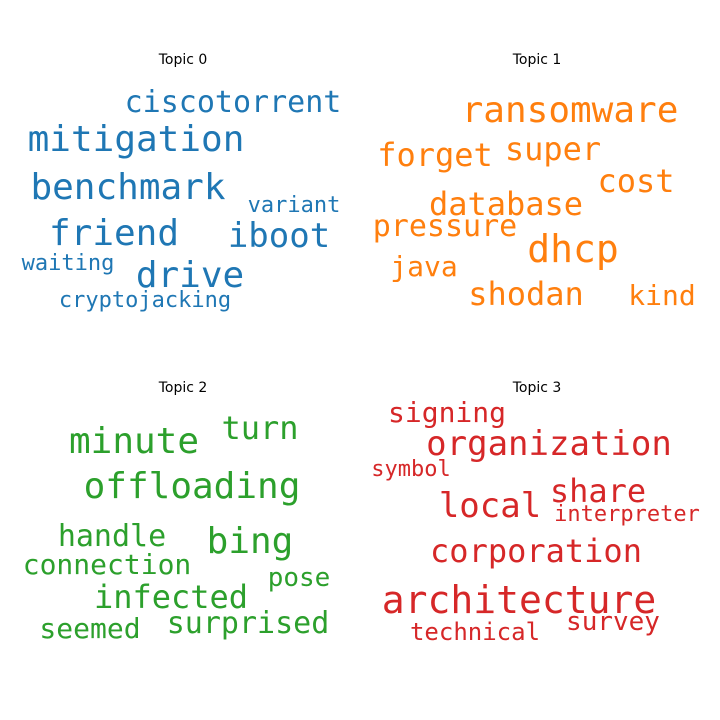 The image size is (720, 720). What do you see at coordinates (145, 300) in the screenshot?
I see `topic-0-word-cryptojacking: cryptojacking` at bounding box center [145, 300].